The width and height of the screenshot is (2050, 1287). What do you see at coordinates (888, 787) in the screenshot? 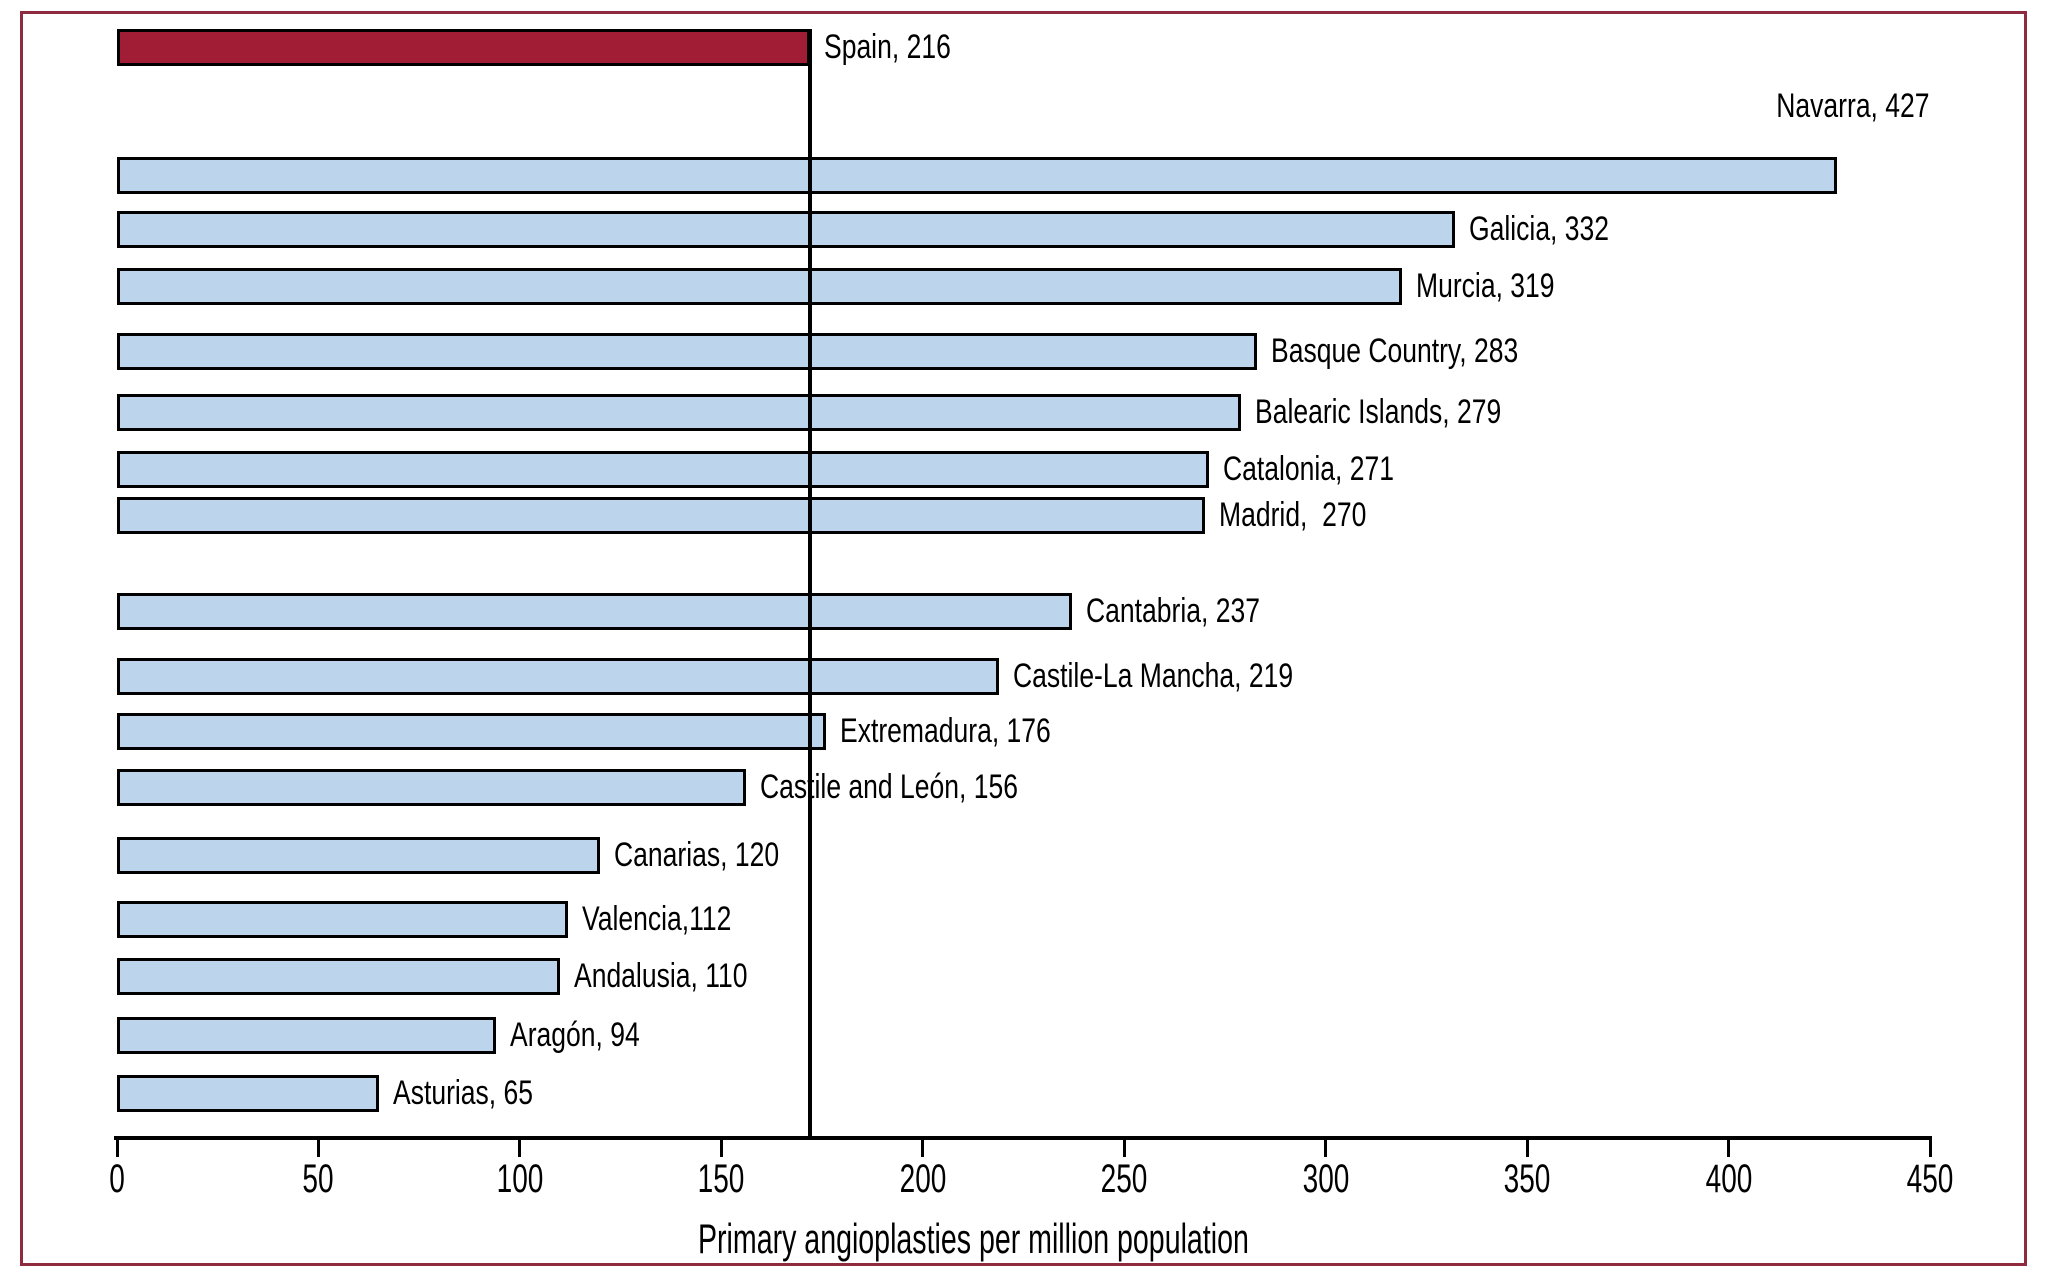
I see `bar-label-castile-and-leon: Castile and León, 156` at bounding box center [888, 787].